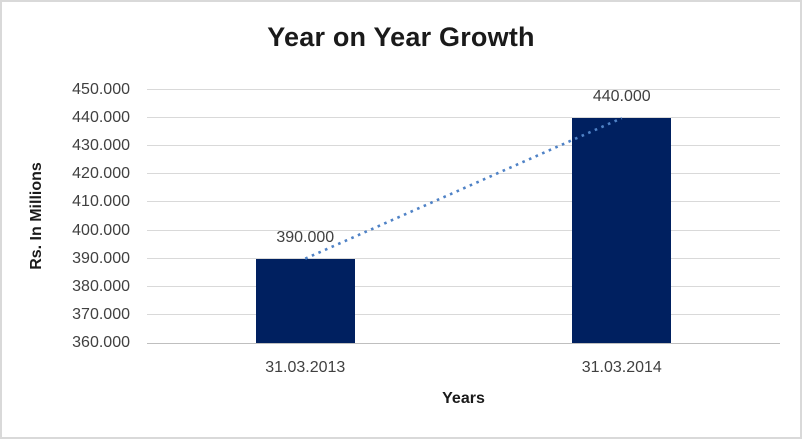 The height and width of the screenshot is (439, 802). Describe the element at coordinates (101, 258) in the screenshot. I see `y-tick-label: 390.000` at that location.